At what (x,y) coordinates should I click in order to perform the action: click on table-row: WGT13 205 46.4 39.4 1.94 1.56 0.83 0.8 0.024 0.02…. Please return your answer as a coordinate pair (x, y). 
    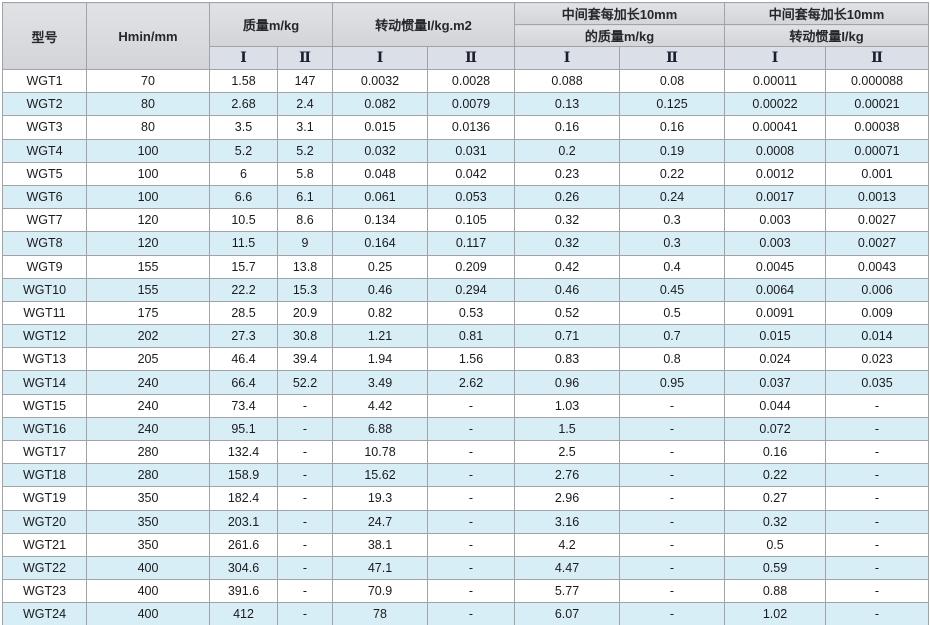
    Looking at the image, I should click on (466, 359).